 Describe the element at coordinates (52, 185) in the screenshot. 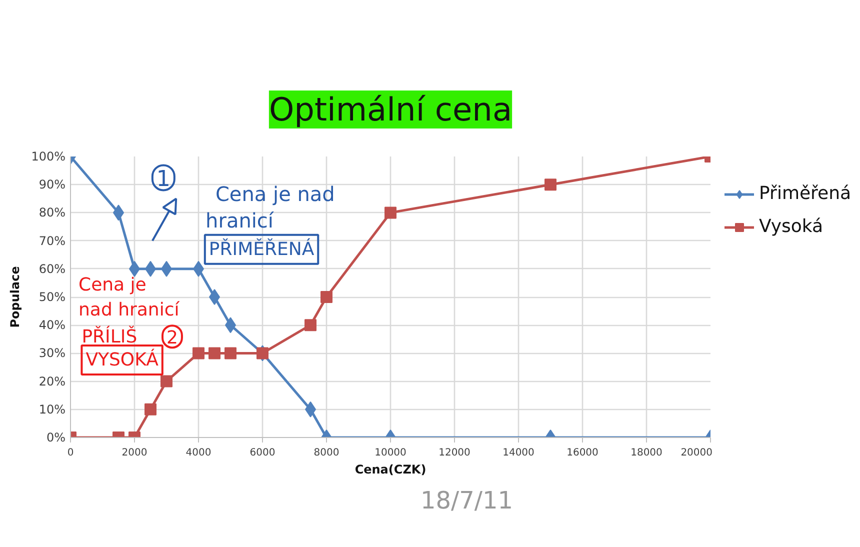

I see `y-tick-label: 90%` at that location.